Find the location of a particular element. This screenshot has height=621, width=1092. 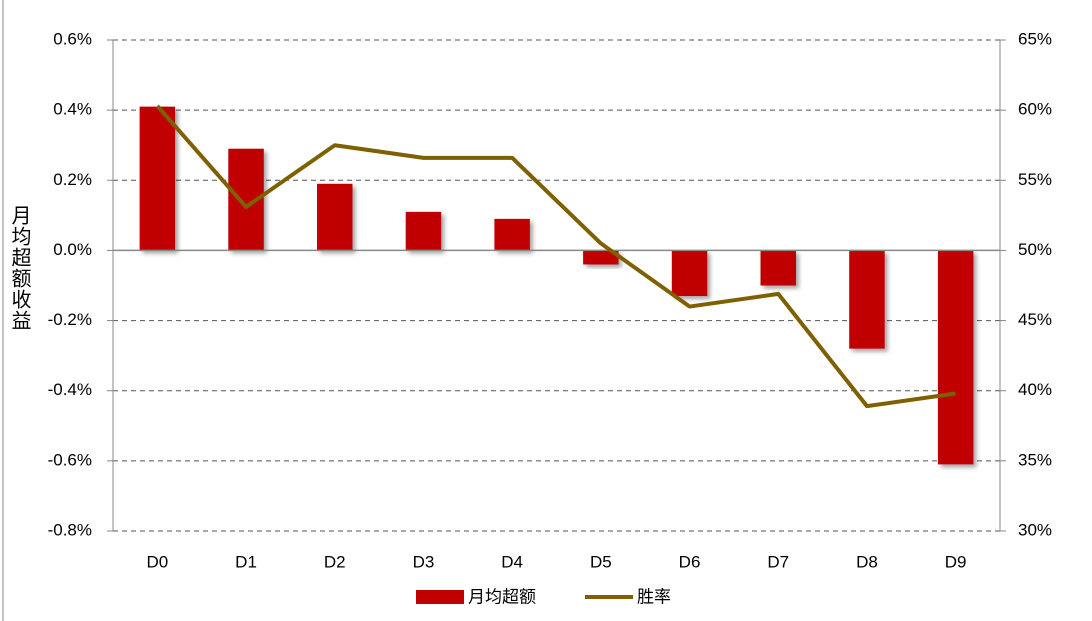

x-tick-label: D7 is located at coordinates (778, 561).